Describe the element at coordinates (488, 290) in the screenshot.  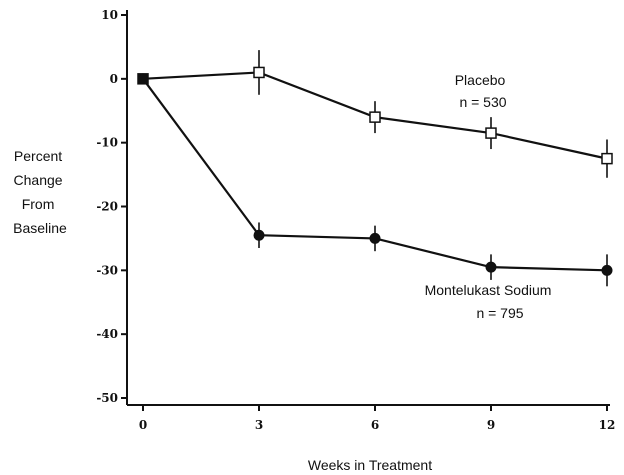
I see `series-label-montelukast: Montelukast Sodium` at that location.